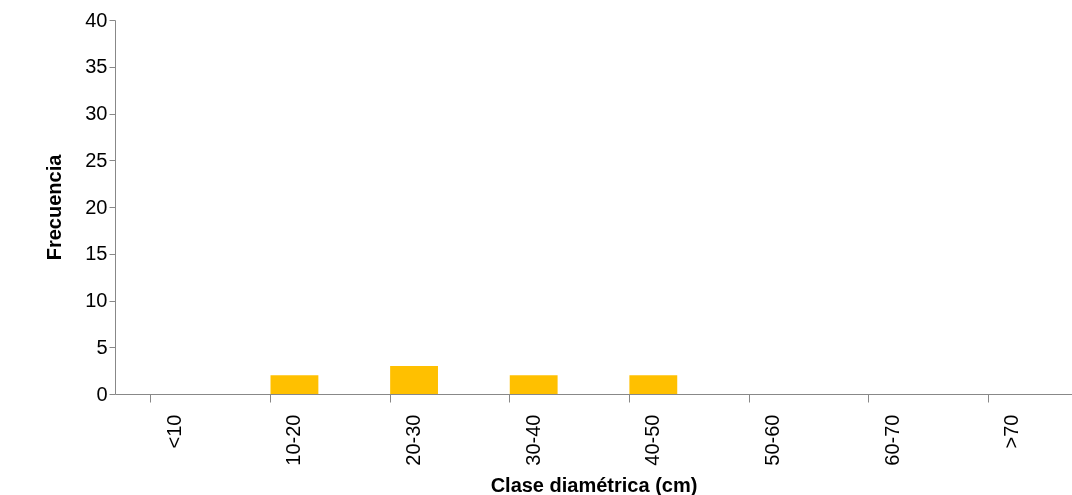  Describe the element at coordinates (413, 440) in the screenshot. I see `x-tick-label: 20-30` at that location.